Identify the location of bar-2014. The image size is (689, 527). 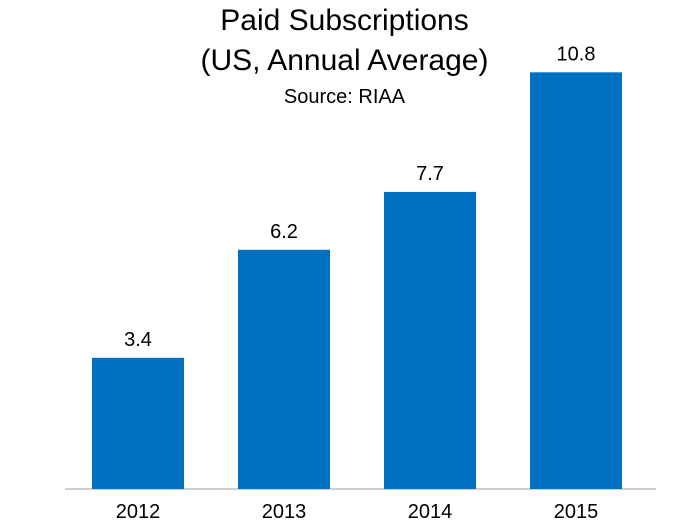
(430, 340).